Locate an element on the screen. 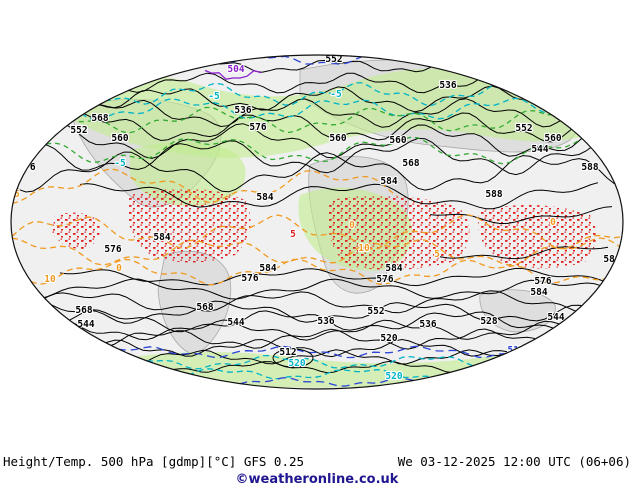 Image resolution: width=634 pixels, height=490 pixels. map-title: Height/Temp. 500 hPa [gdmp][°C] GFS 0.25 is located at coordinates (154, 461).